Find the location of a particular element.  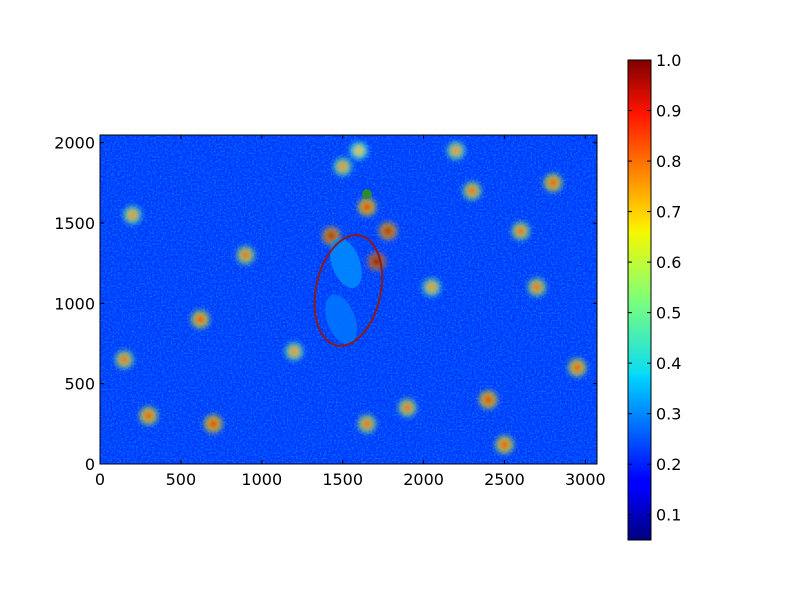

fitted-ellipse is located at coordinates (348, 290).